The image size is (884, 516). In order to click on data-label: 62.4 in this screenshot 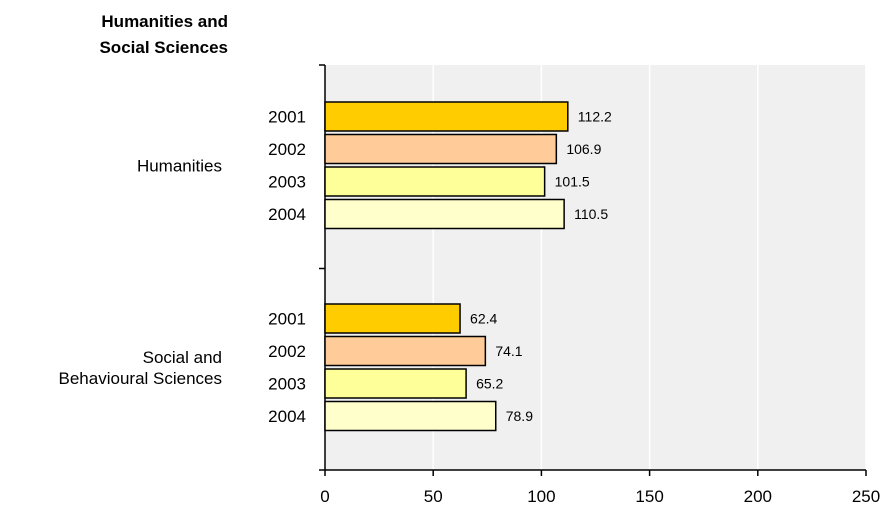, I will do `click(483, 319)`.